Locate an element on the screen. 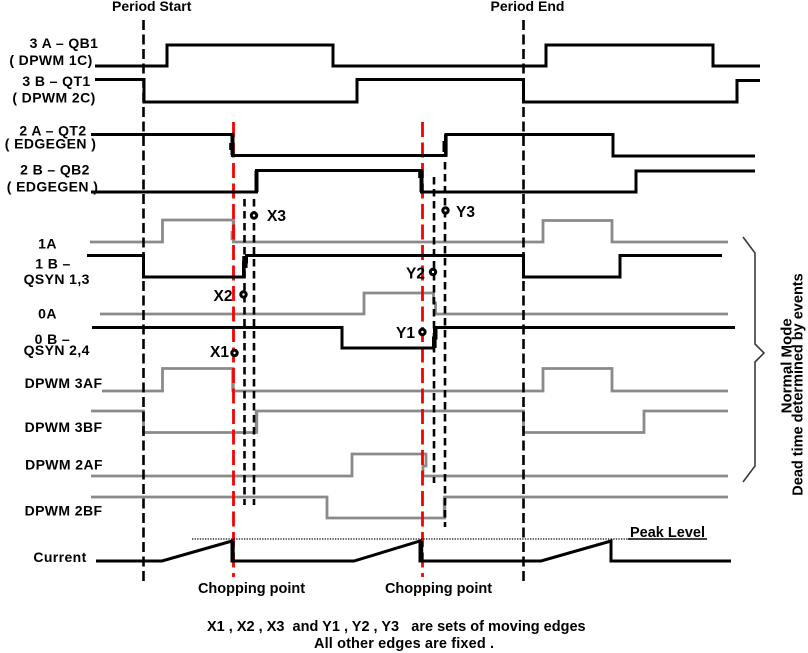 This screenshot has height=653, width=808. svg-text: 0A is located at coordinates (47, 314).